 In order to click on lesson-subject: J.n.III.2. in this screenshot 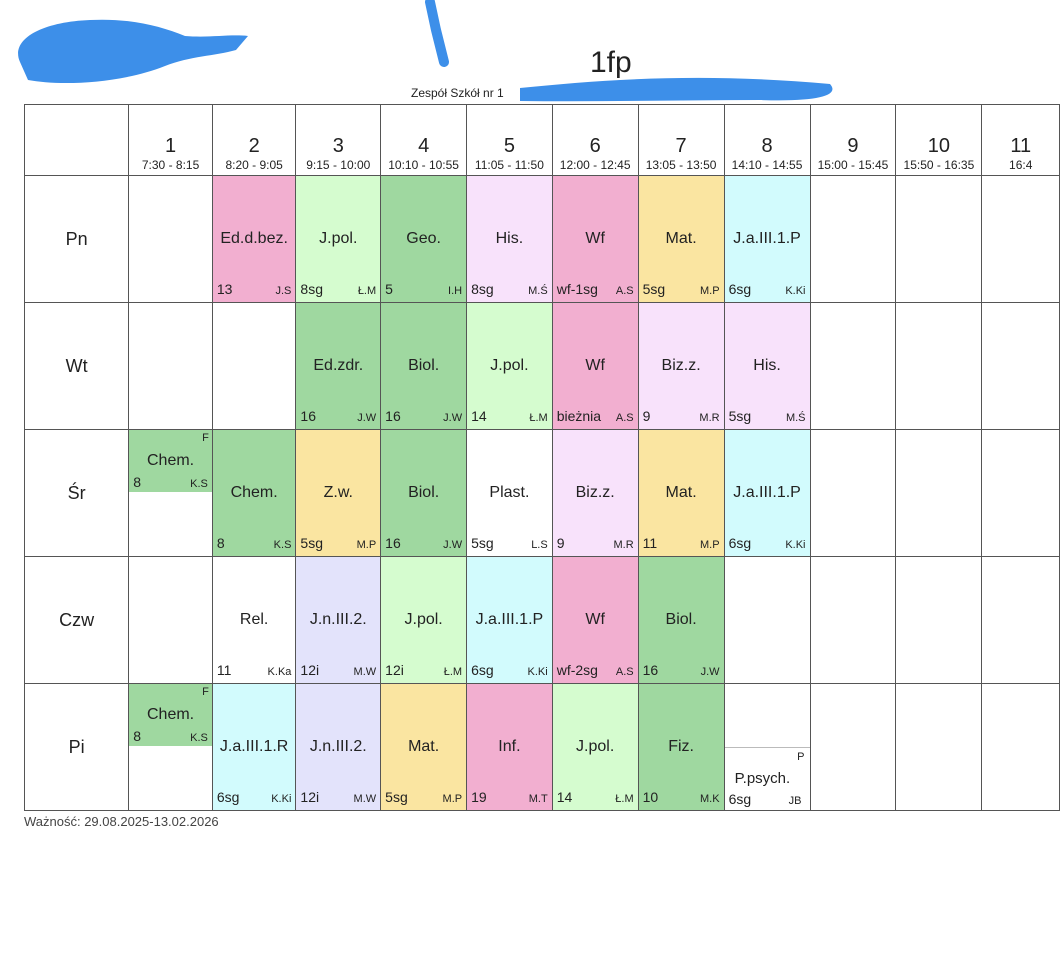, I will do `click(338, 619)`.